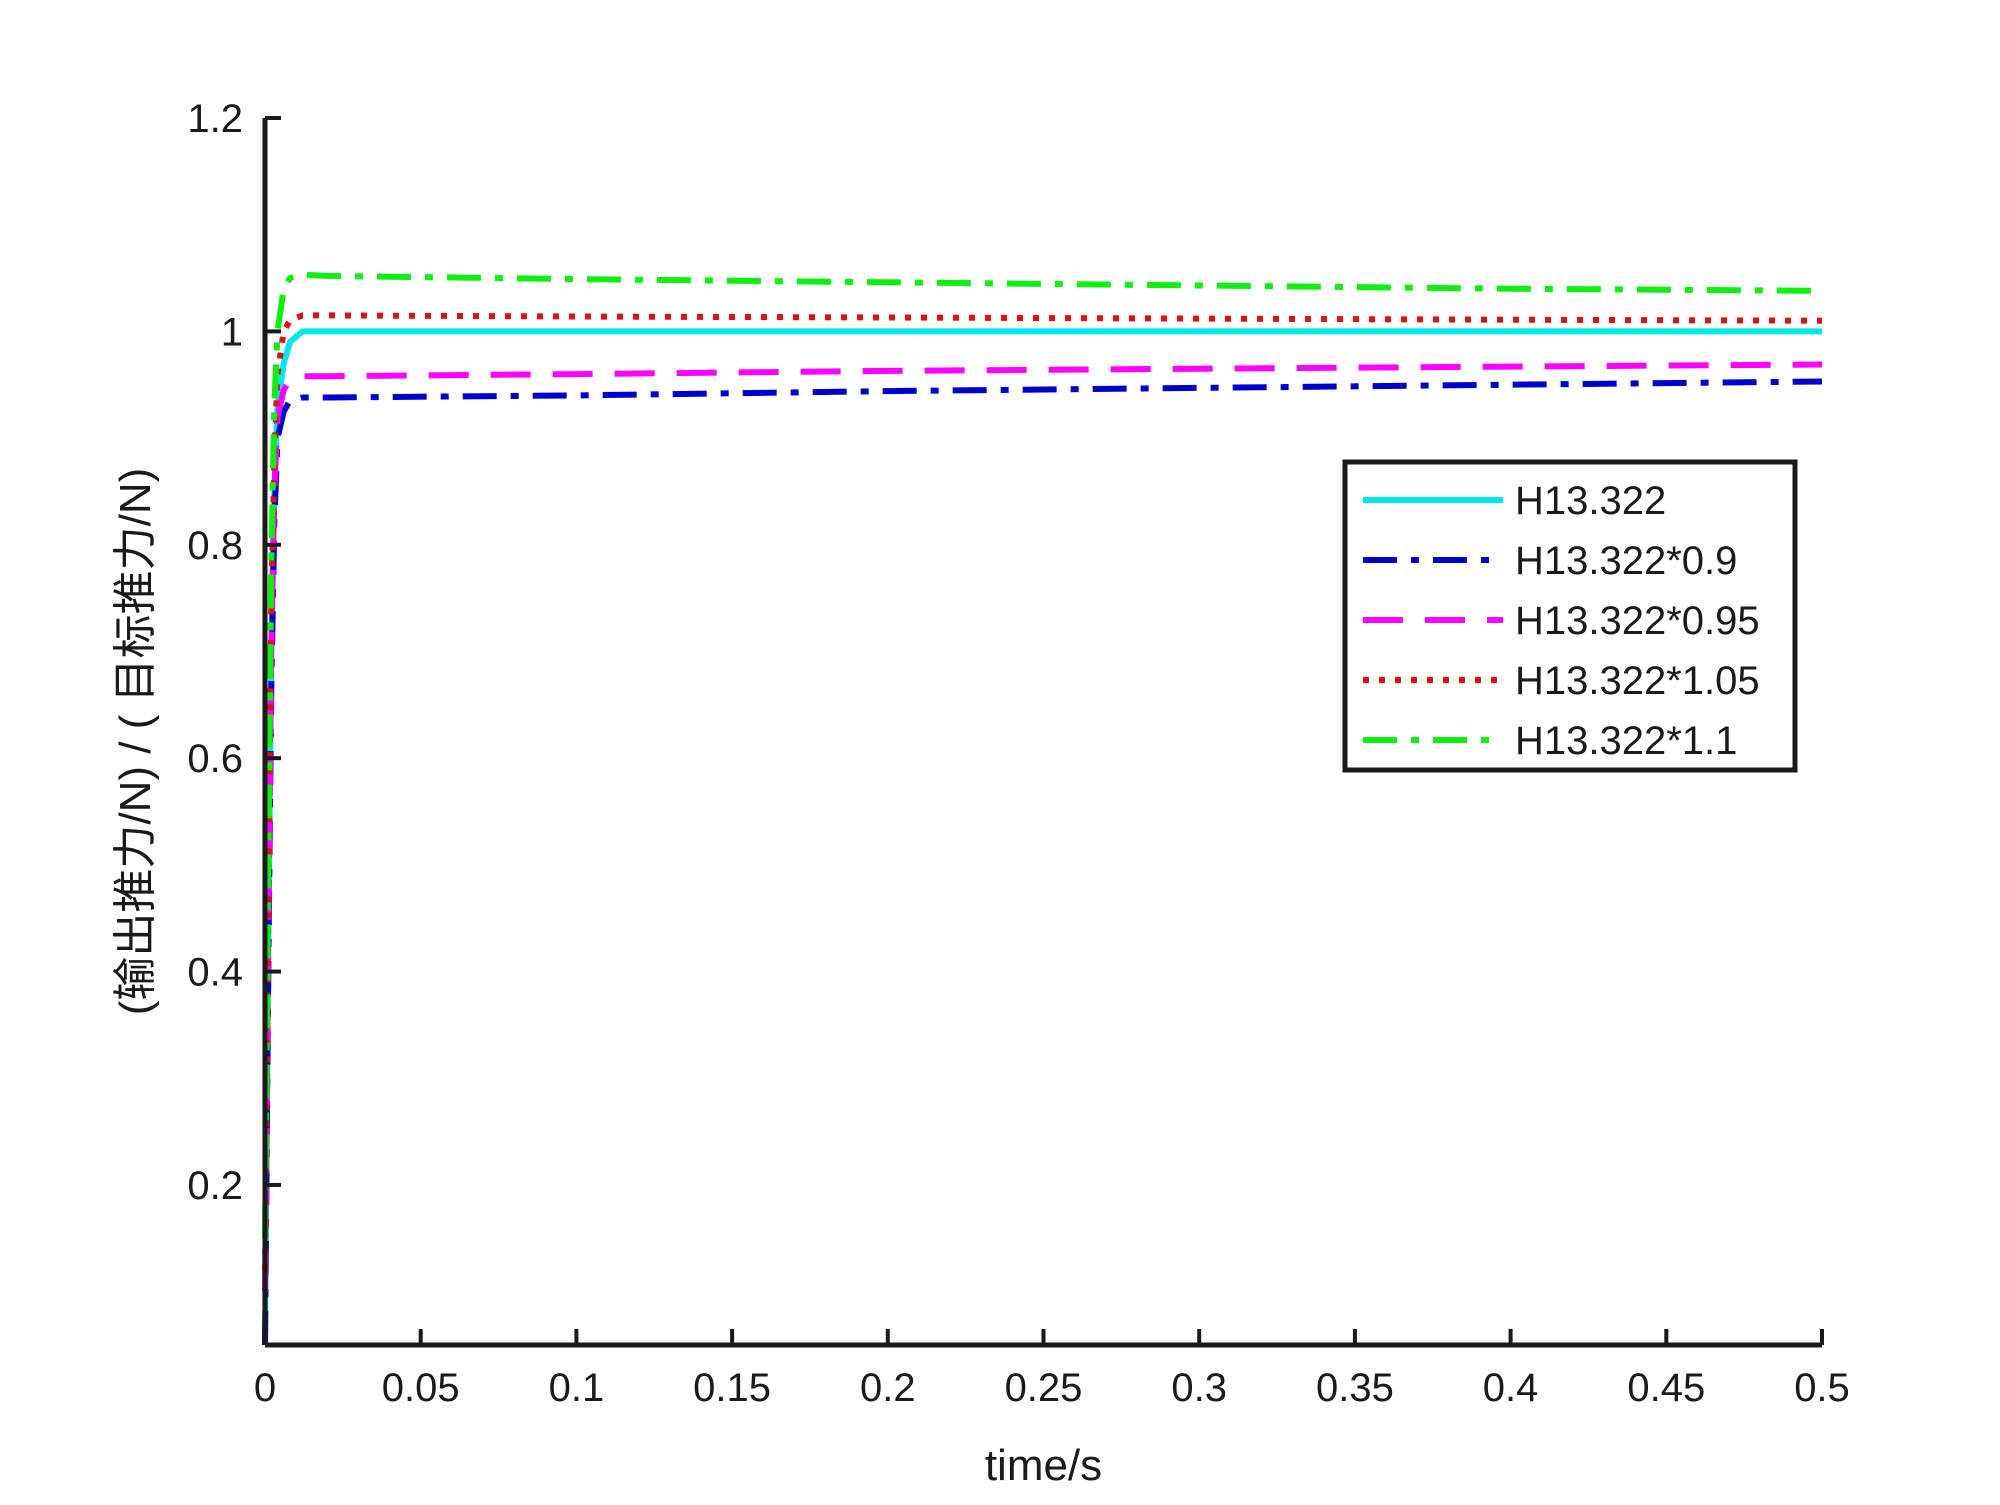 Image resolution: width=2000 pixels, height=1505 pixels. Describe the element at coordinates (135, 742) in the screenshot. I see `y-axis-title: (输出推力/N) / ( 目标推力/N)` at that location.